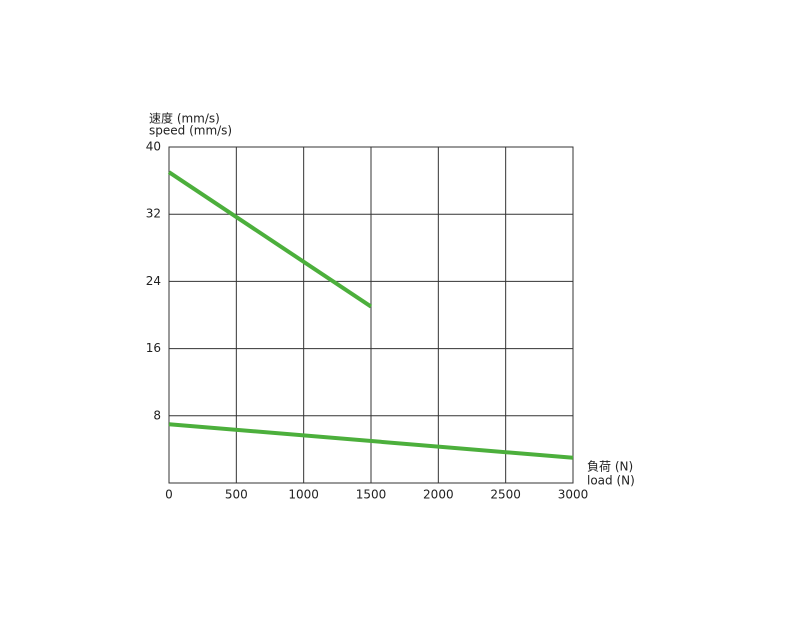 The height and width of the screenshot is (621, 796). I want to click on y-tick-label: 16, so click(153, 348).